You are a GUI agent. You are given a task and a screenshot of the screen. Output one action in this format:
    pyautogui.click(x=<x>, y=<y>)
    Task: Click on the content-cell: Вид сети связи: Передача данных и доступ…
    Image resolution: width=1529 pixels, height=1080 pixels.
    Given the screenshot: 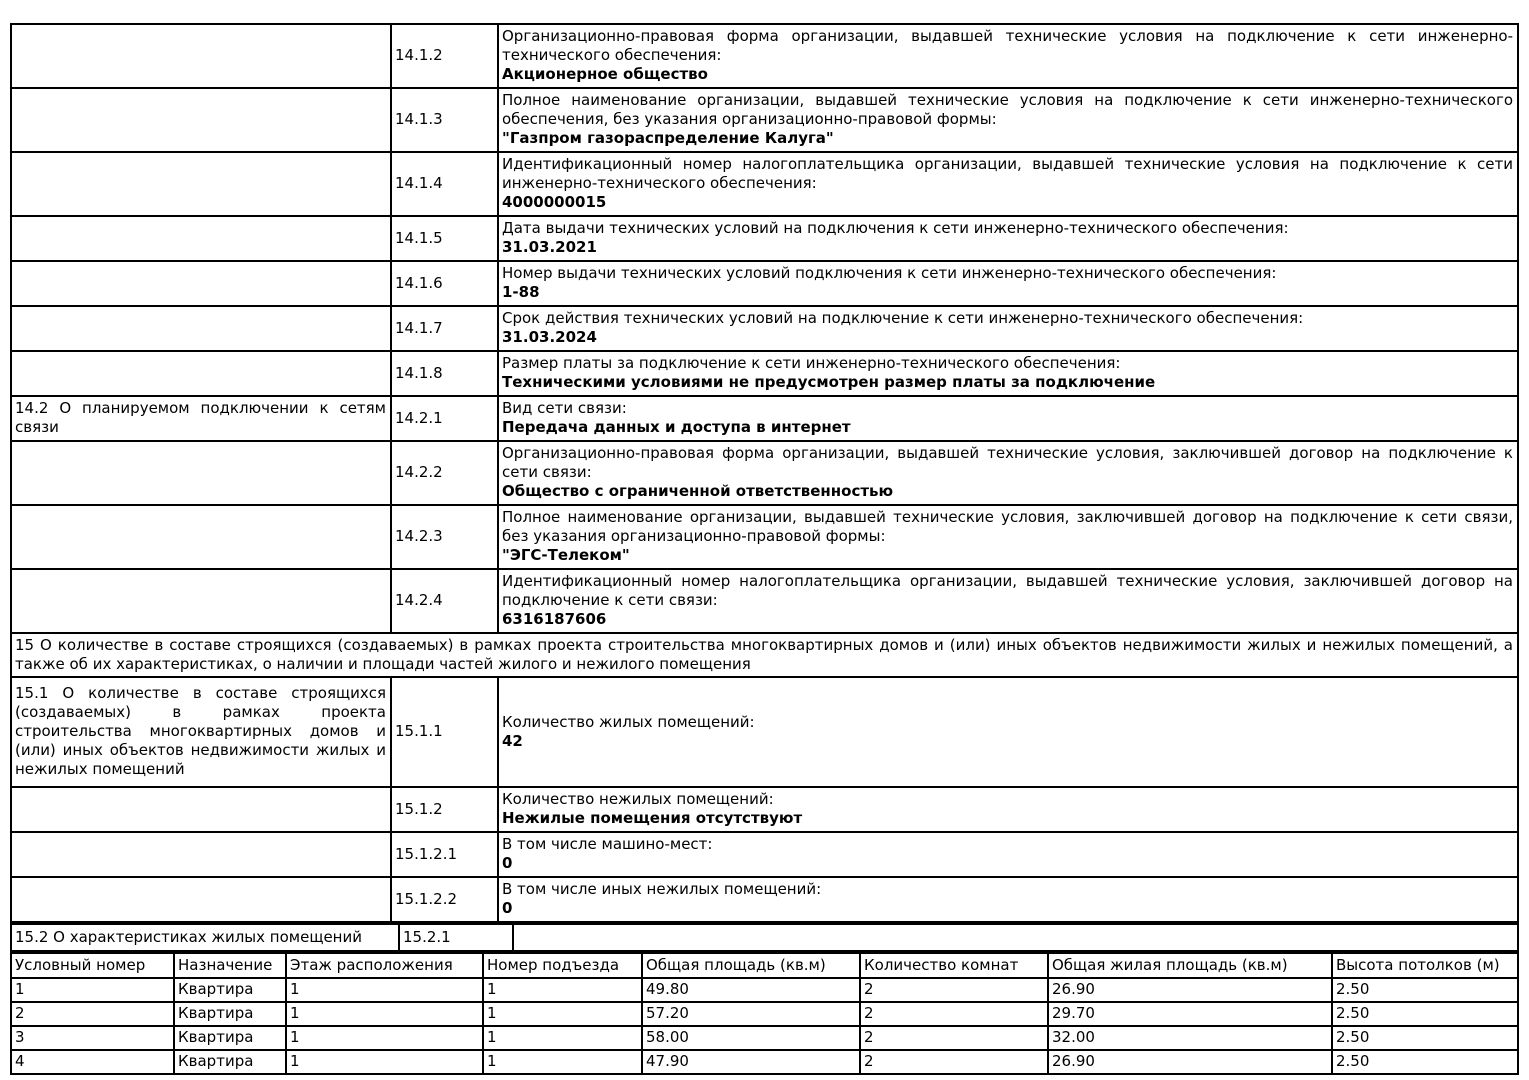 What is the action you would take?
    pyautogui.click(x=1008, y=418)
    